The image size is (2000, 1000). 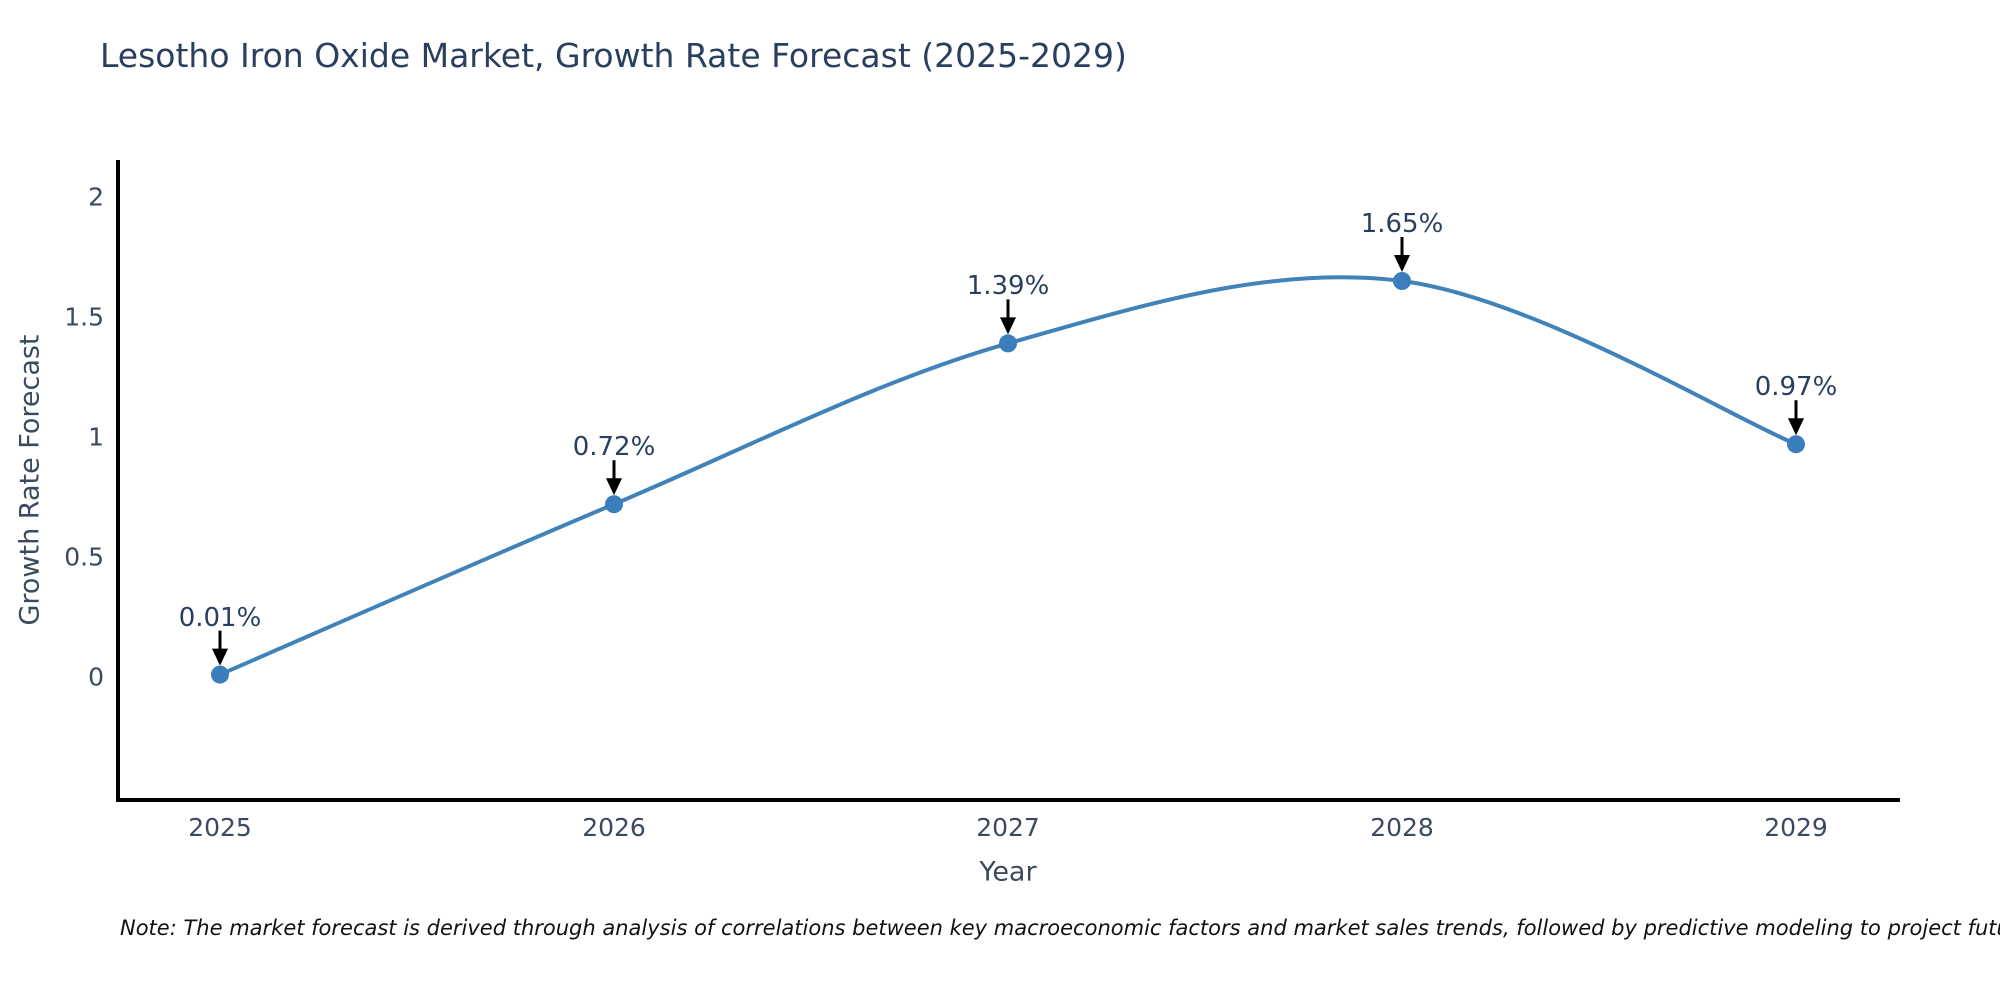 What do you see at coordinates (614, 827) in the screenshot?
I see `x-tick-label: 2026` at bounding box center [614, 827].